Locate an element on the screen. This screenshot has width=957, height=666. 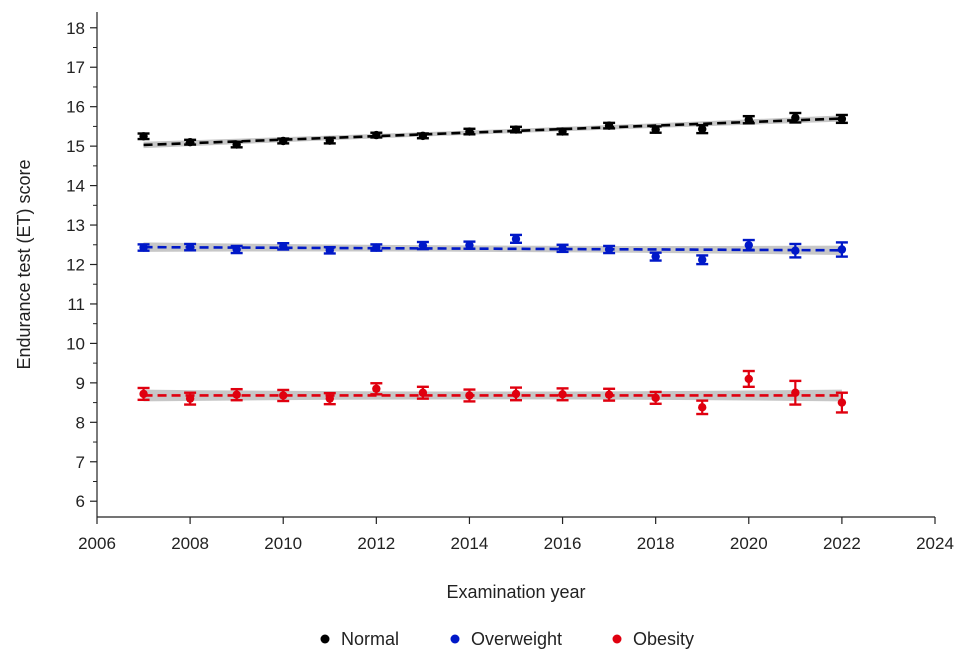
y-tick-label: 10 is located at coordinates (75, 343).